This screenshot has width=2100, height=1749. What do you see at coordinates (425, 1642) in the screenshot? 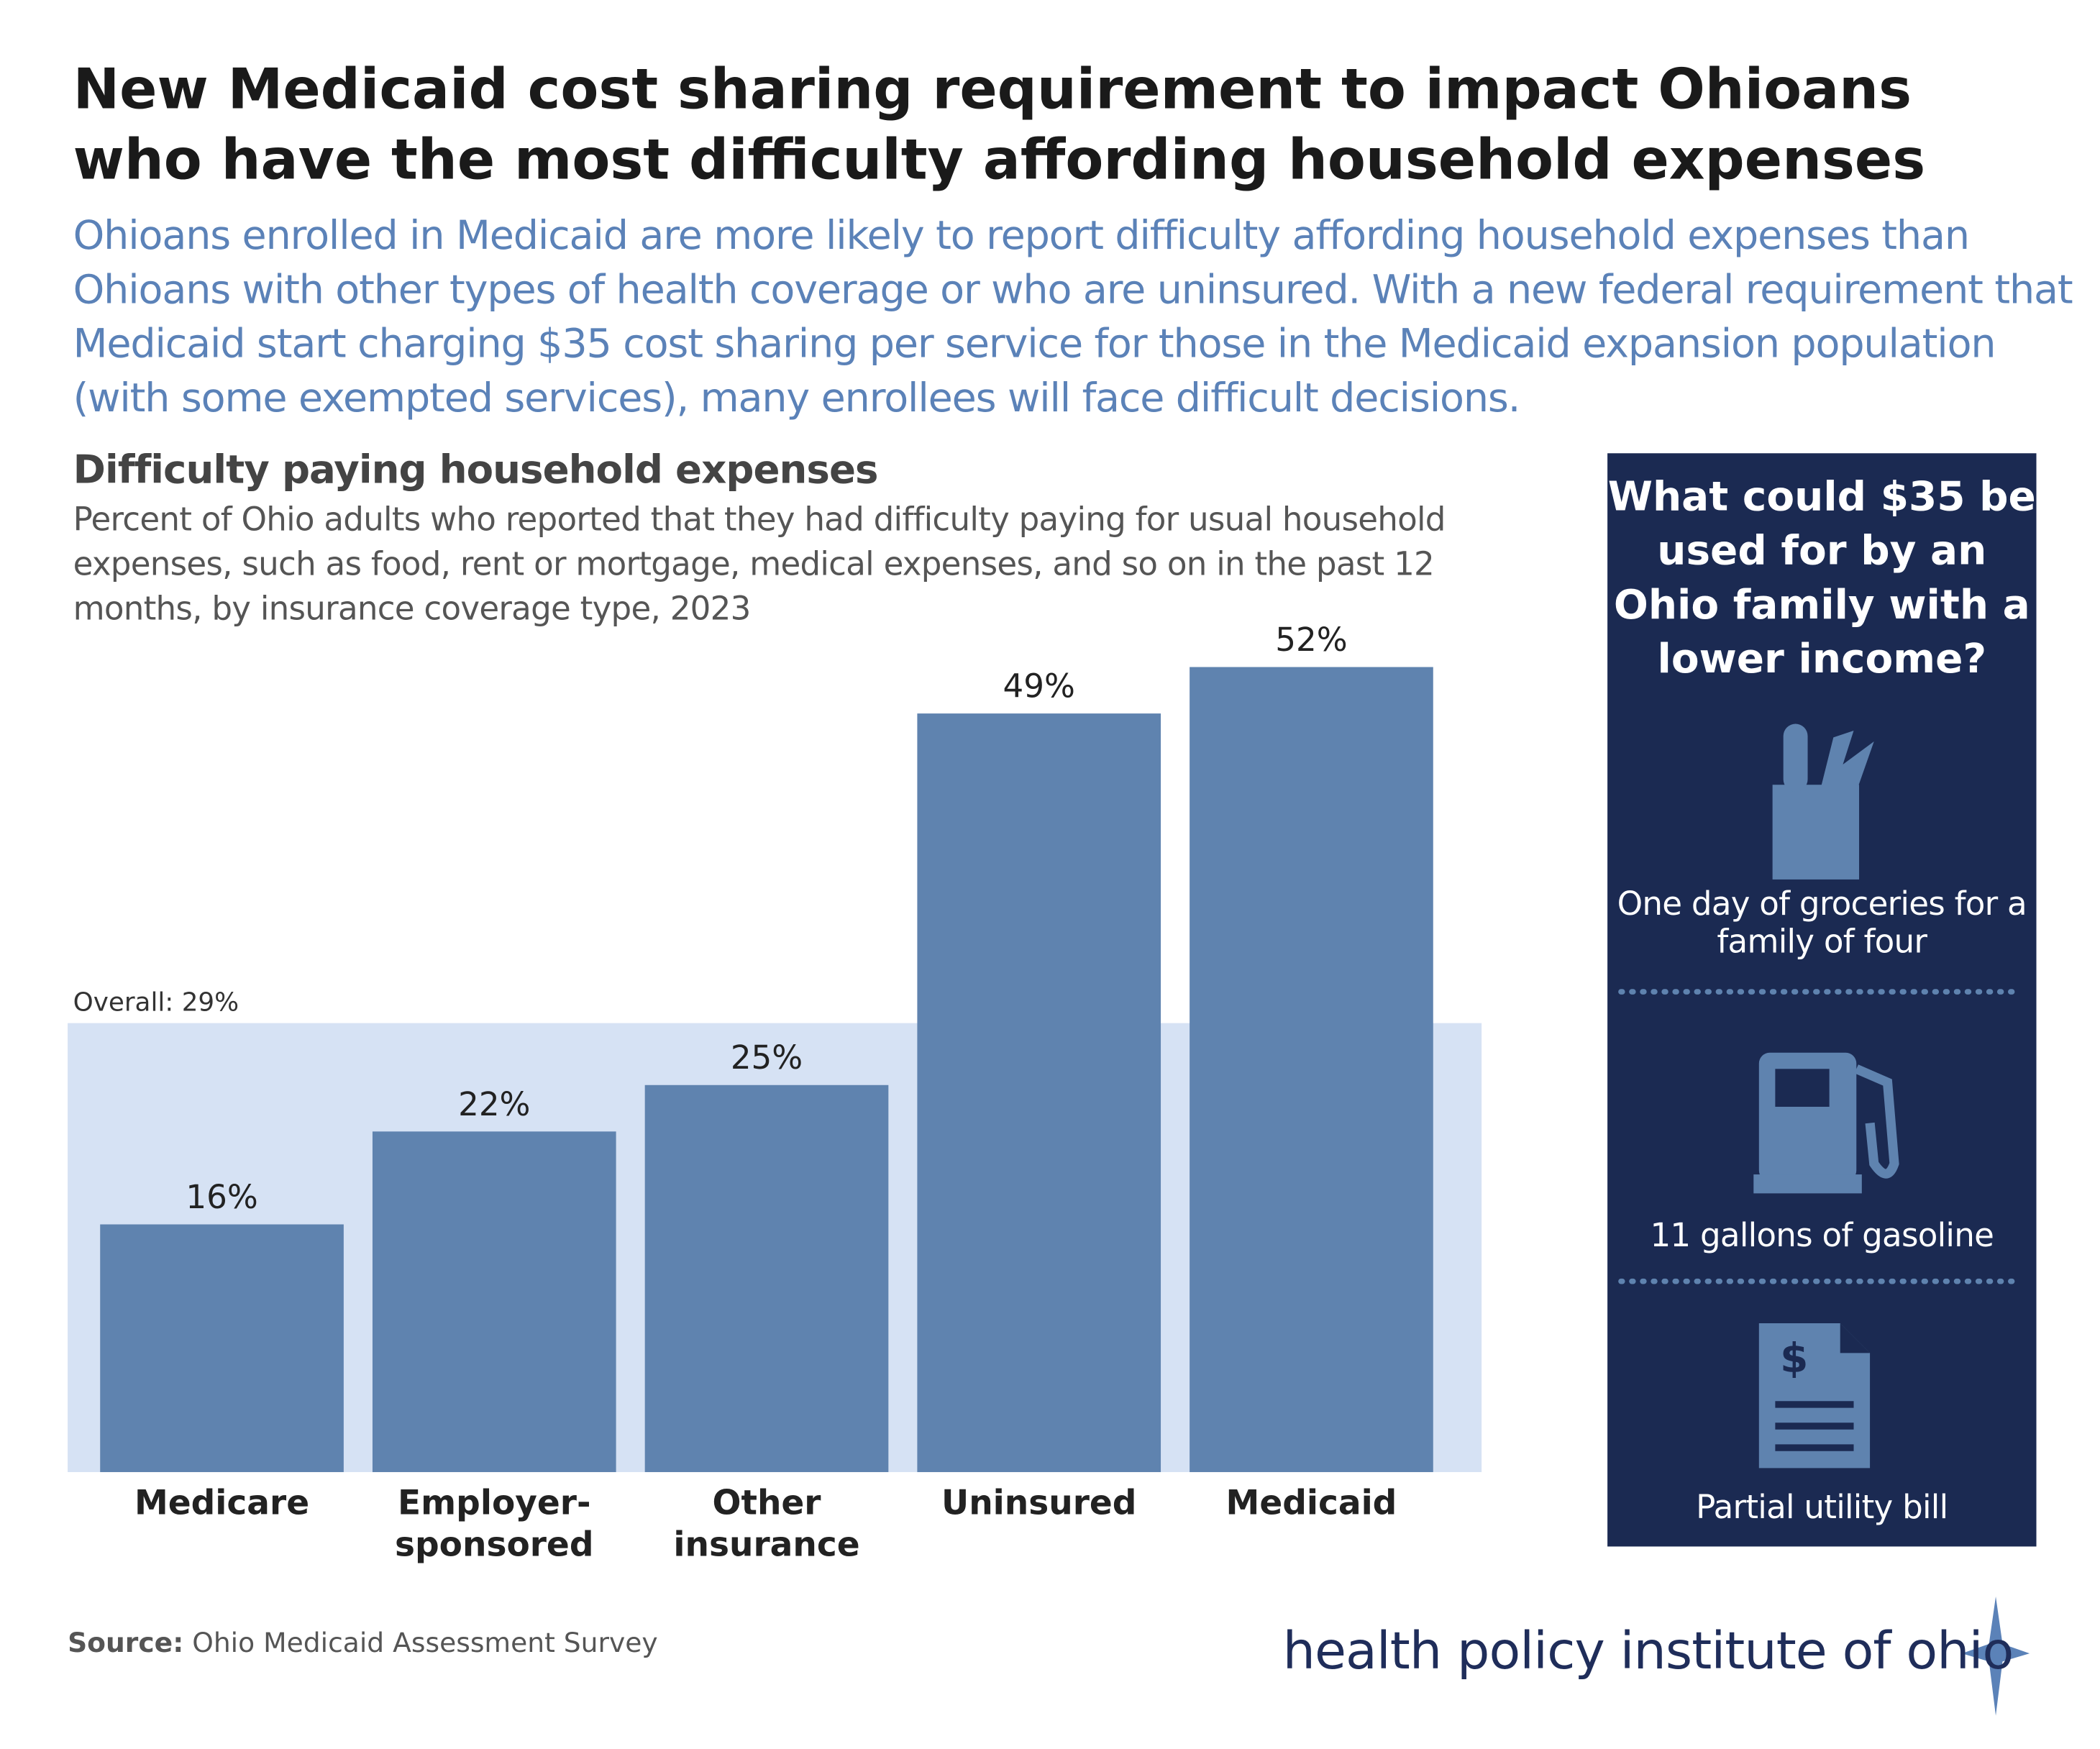
I see `source-text: Ohio Medicaid Assessment Survey` at bounding box center [425, 1642].